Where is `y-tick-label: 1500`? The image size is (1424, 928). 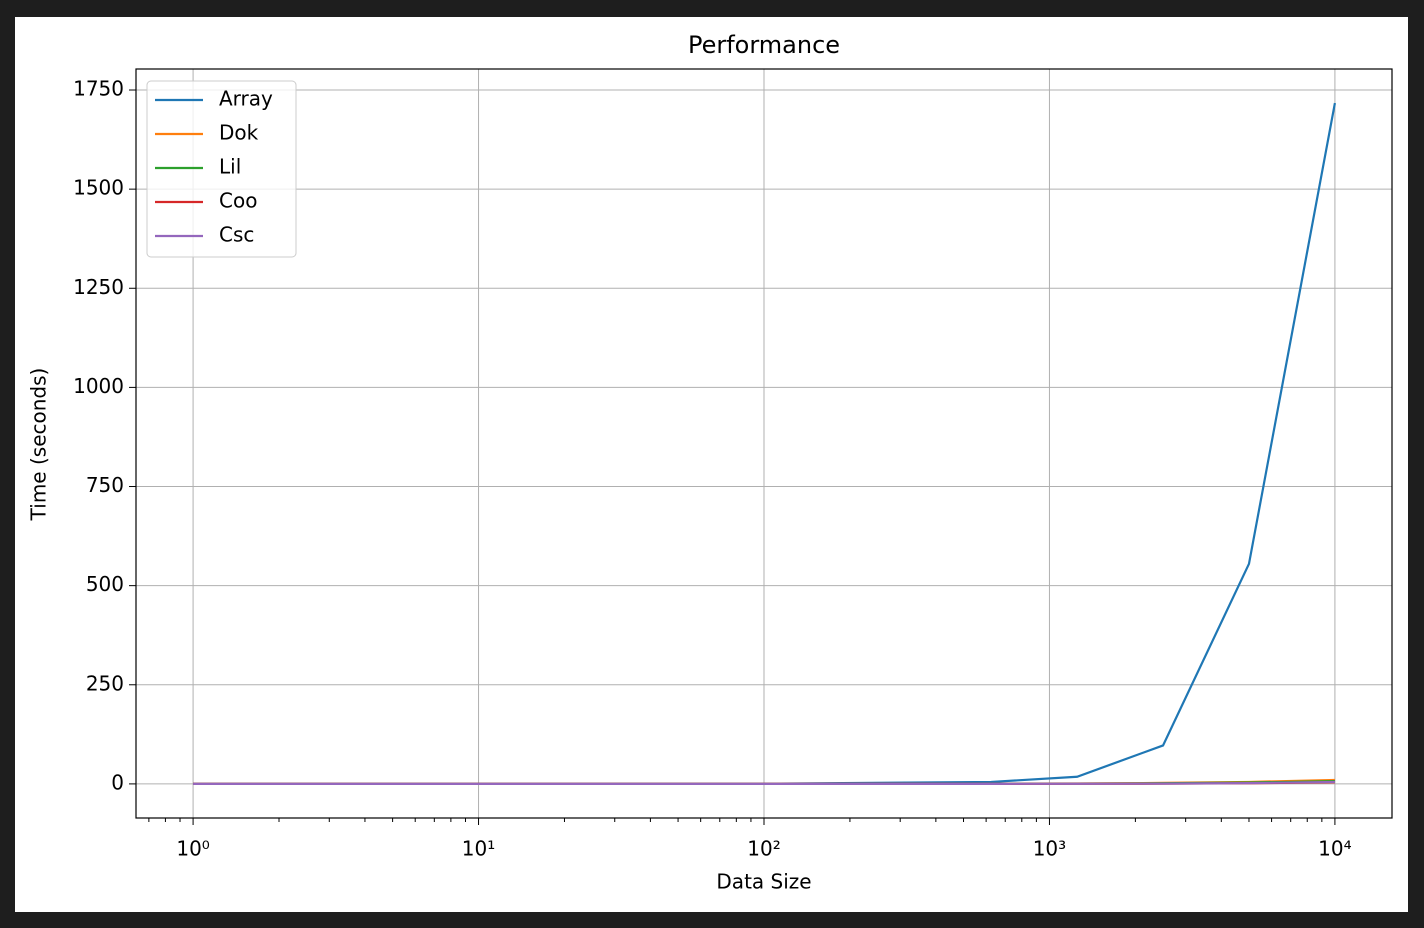 y-tick-label: 1500 is located at coordinates (98, 188).